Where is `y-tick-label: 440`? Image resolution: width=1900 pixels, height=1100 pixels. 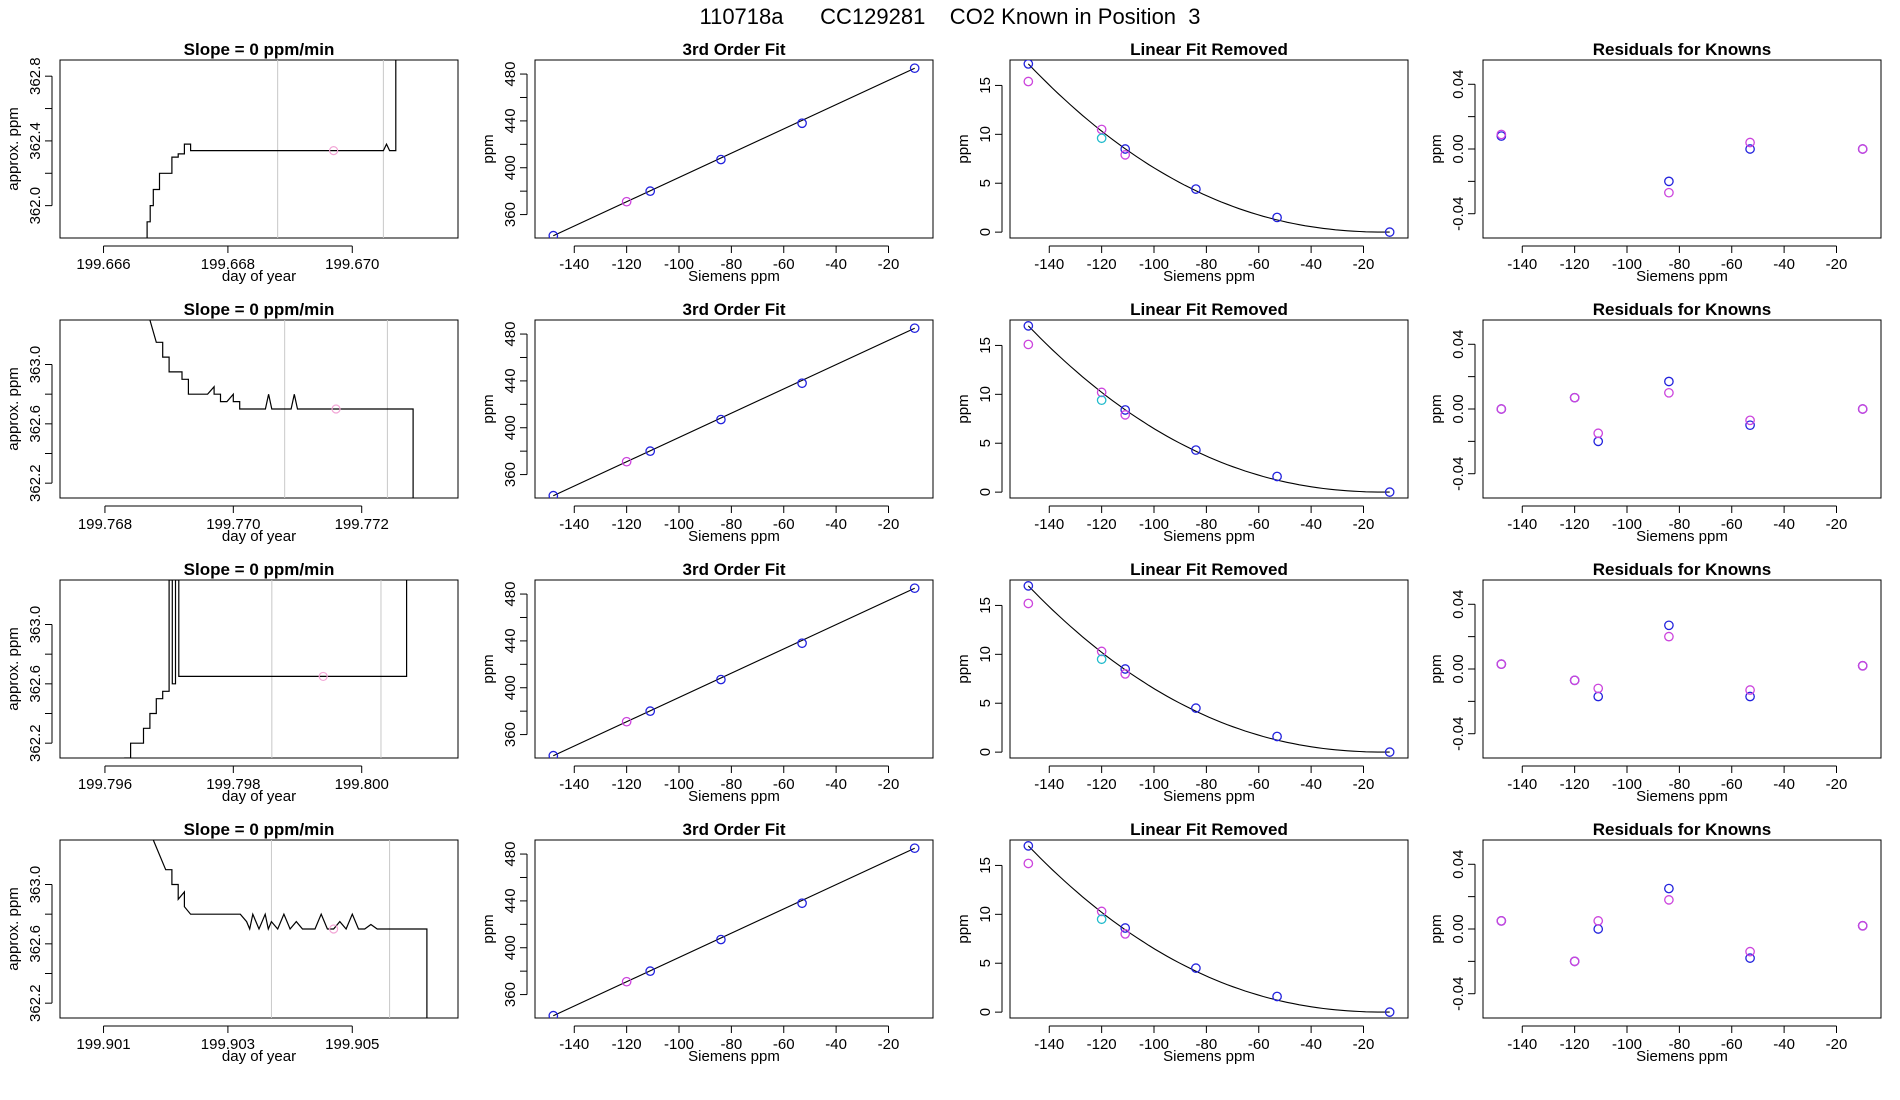 y-tick-label: 440 is located at coordinates (510, 380).